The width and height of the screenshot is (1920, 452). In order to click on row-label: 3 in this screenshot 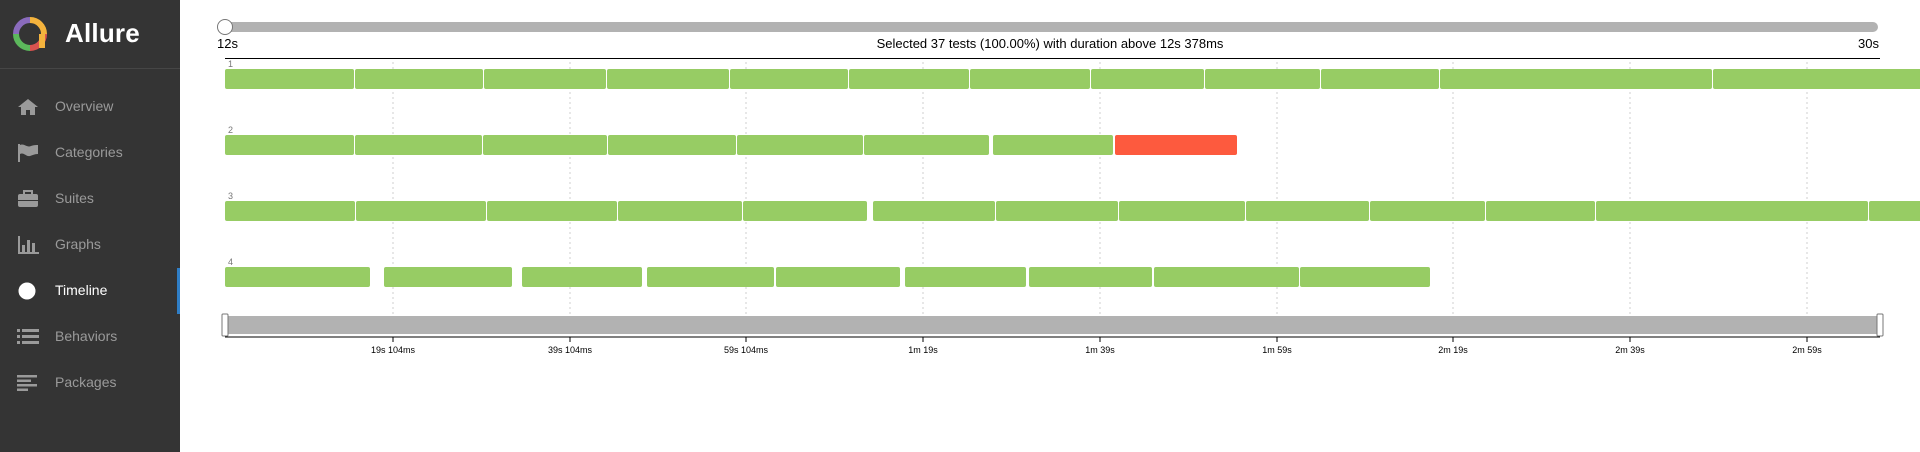, I will do `click(230, 196)`.